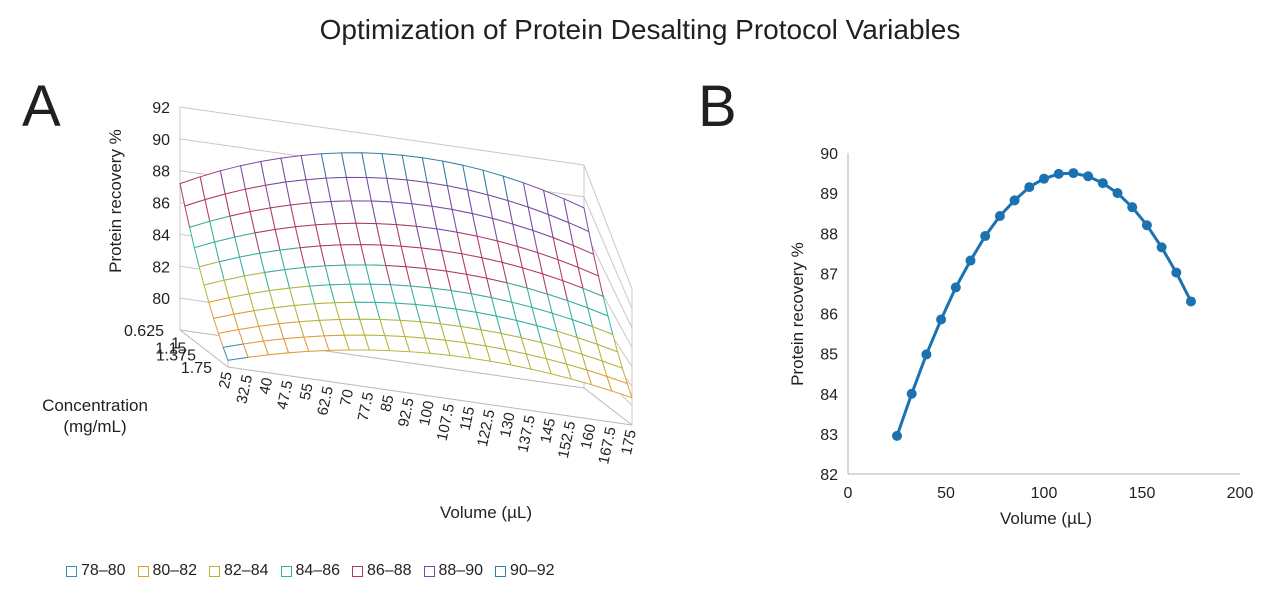  Describe the element at coordinates (1046, 518) in the screenshot. I see `line-x-axis-label: Volume (µL)` at that location.